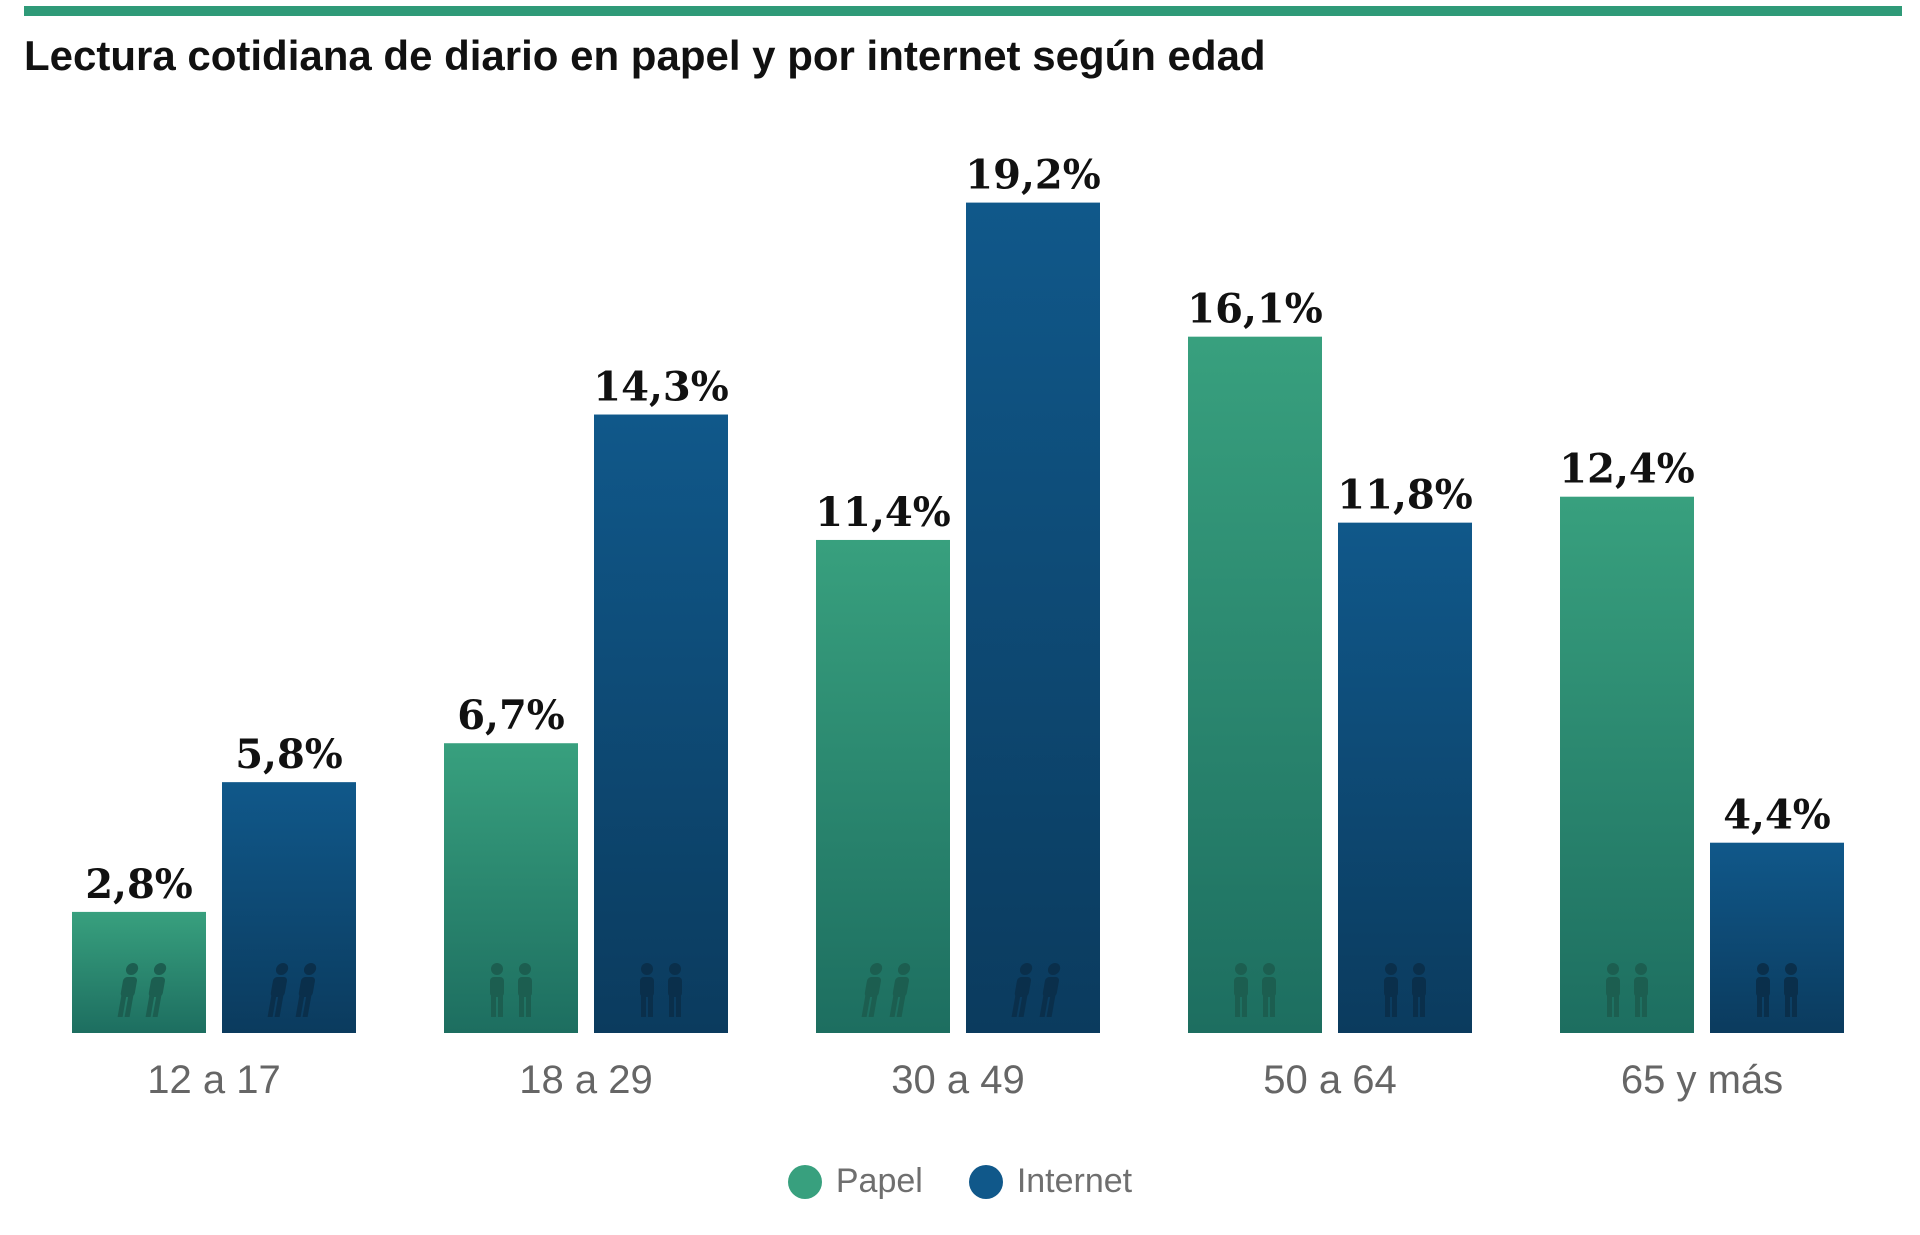  I want to click on legend-item-papel: Papel, so click(855, 1181).